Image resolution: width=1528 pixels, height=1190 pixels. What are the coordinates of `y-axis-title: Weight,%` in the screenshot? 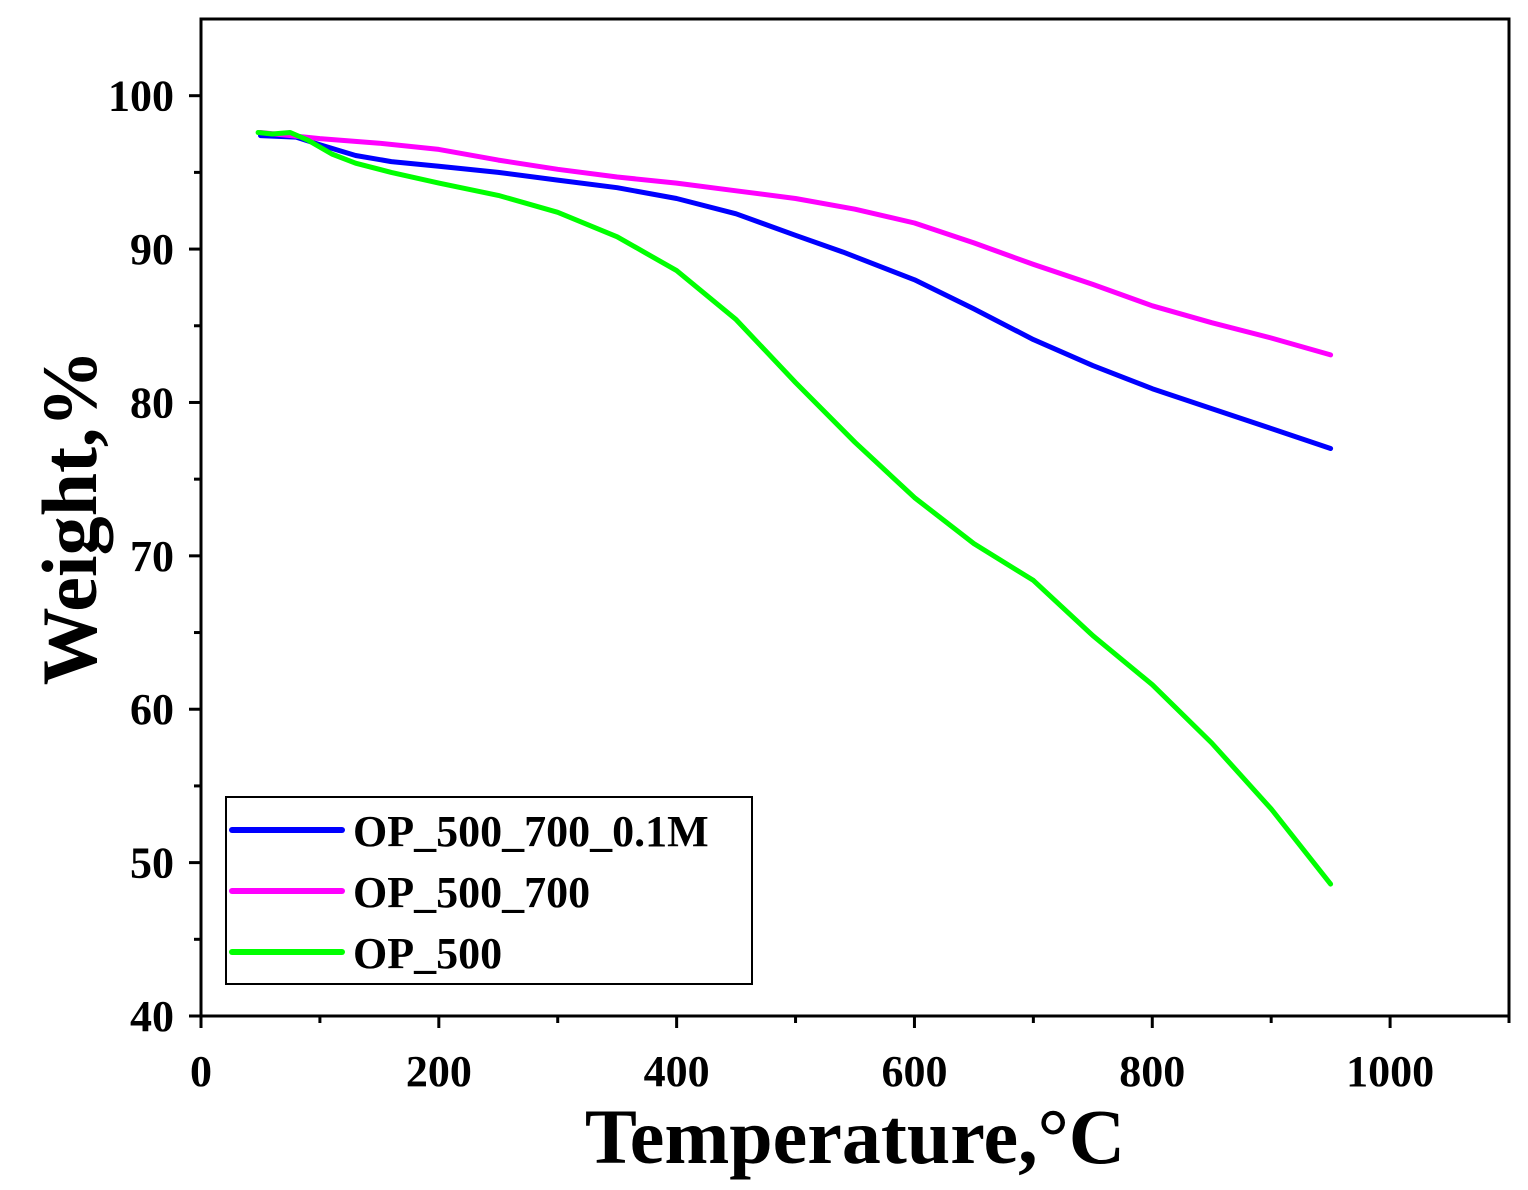 It's located at (69, 518).